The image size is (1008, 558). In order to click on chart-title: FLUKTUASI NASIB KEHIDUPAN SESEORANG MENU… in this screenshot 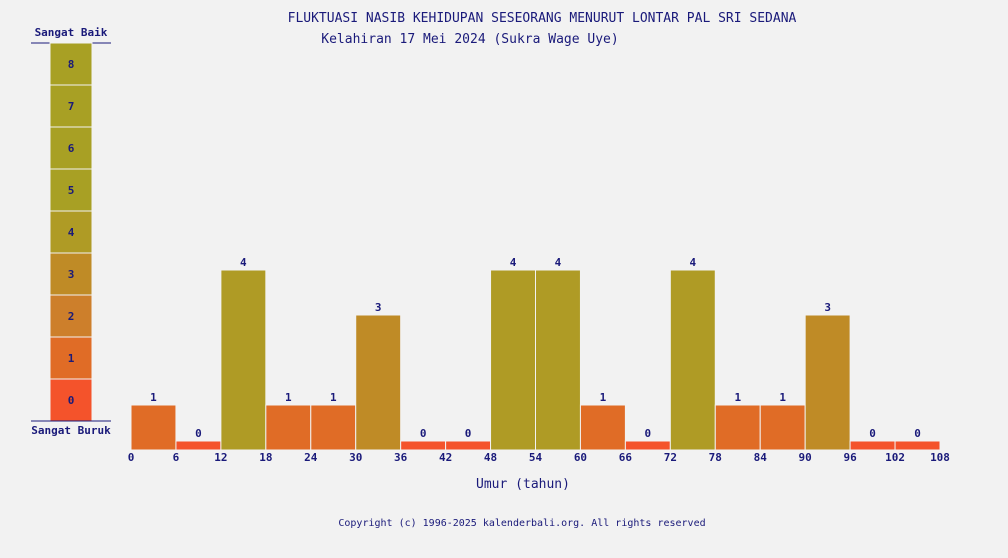, I will do `click(542, 18)`.